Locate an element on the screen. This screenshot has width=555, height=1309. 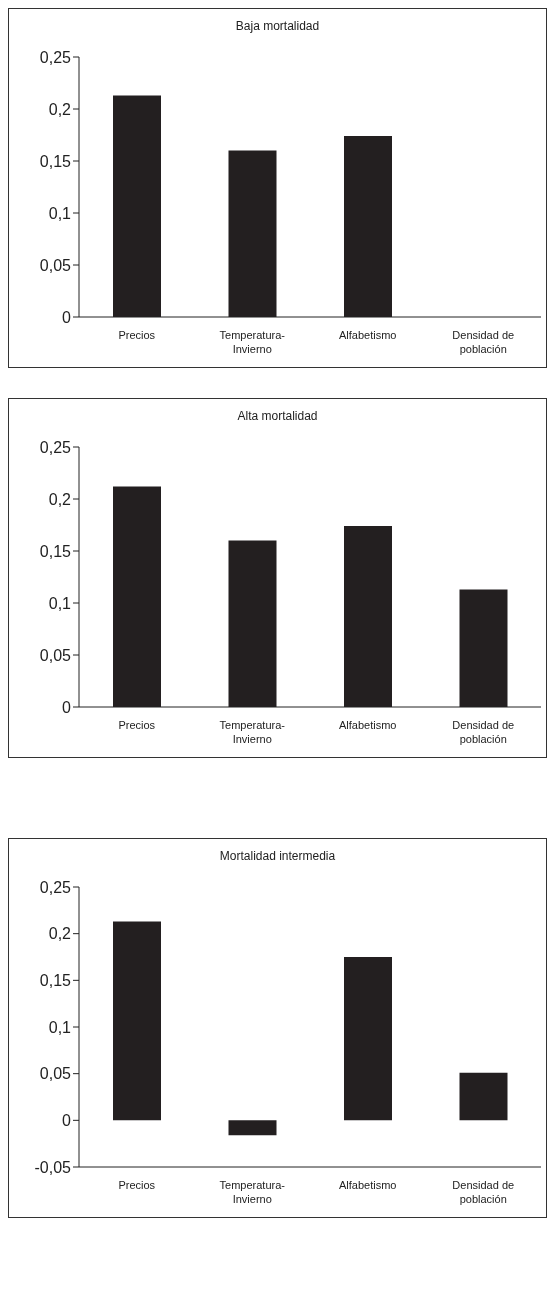
chart-title: Mortalidad intermedia is located at coordinates (277, 856).